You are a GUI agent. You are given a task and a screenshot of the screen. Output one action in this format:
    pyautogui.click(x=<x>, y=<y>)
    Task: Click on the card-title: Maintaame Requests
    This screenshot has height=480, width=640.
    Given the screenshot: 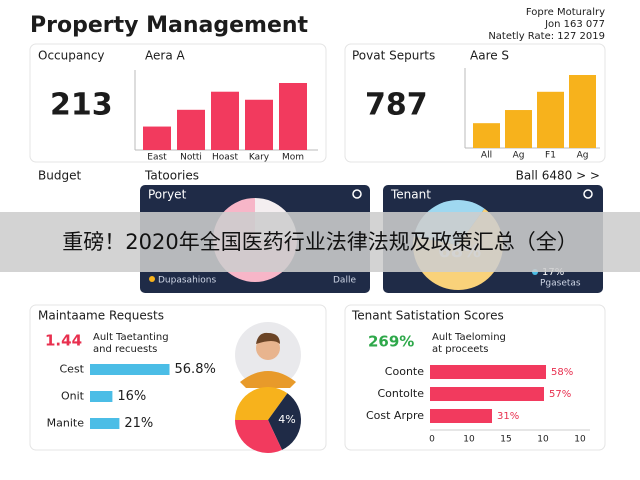 What is the action you would take?
    pyautogui.click(x=101, y=316)
    